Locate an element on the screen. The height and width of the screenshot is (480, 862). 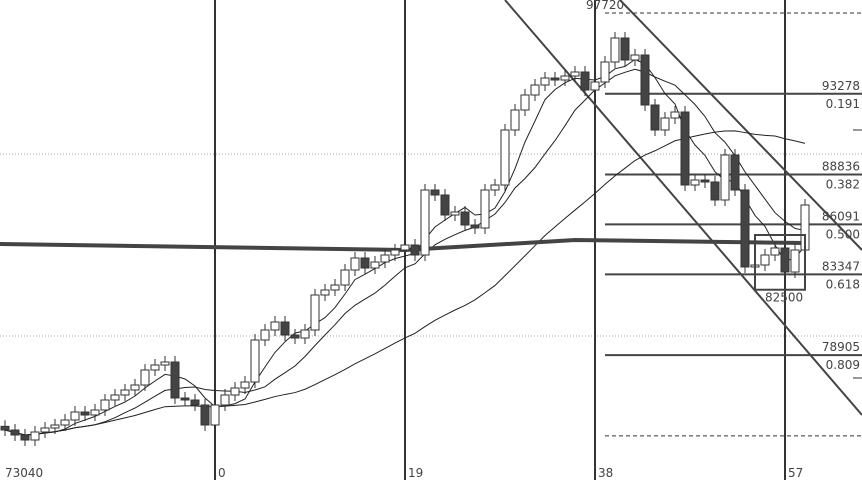
x-tick-label: 19 is located at coordinates (415, 473).